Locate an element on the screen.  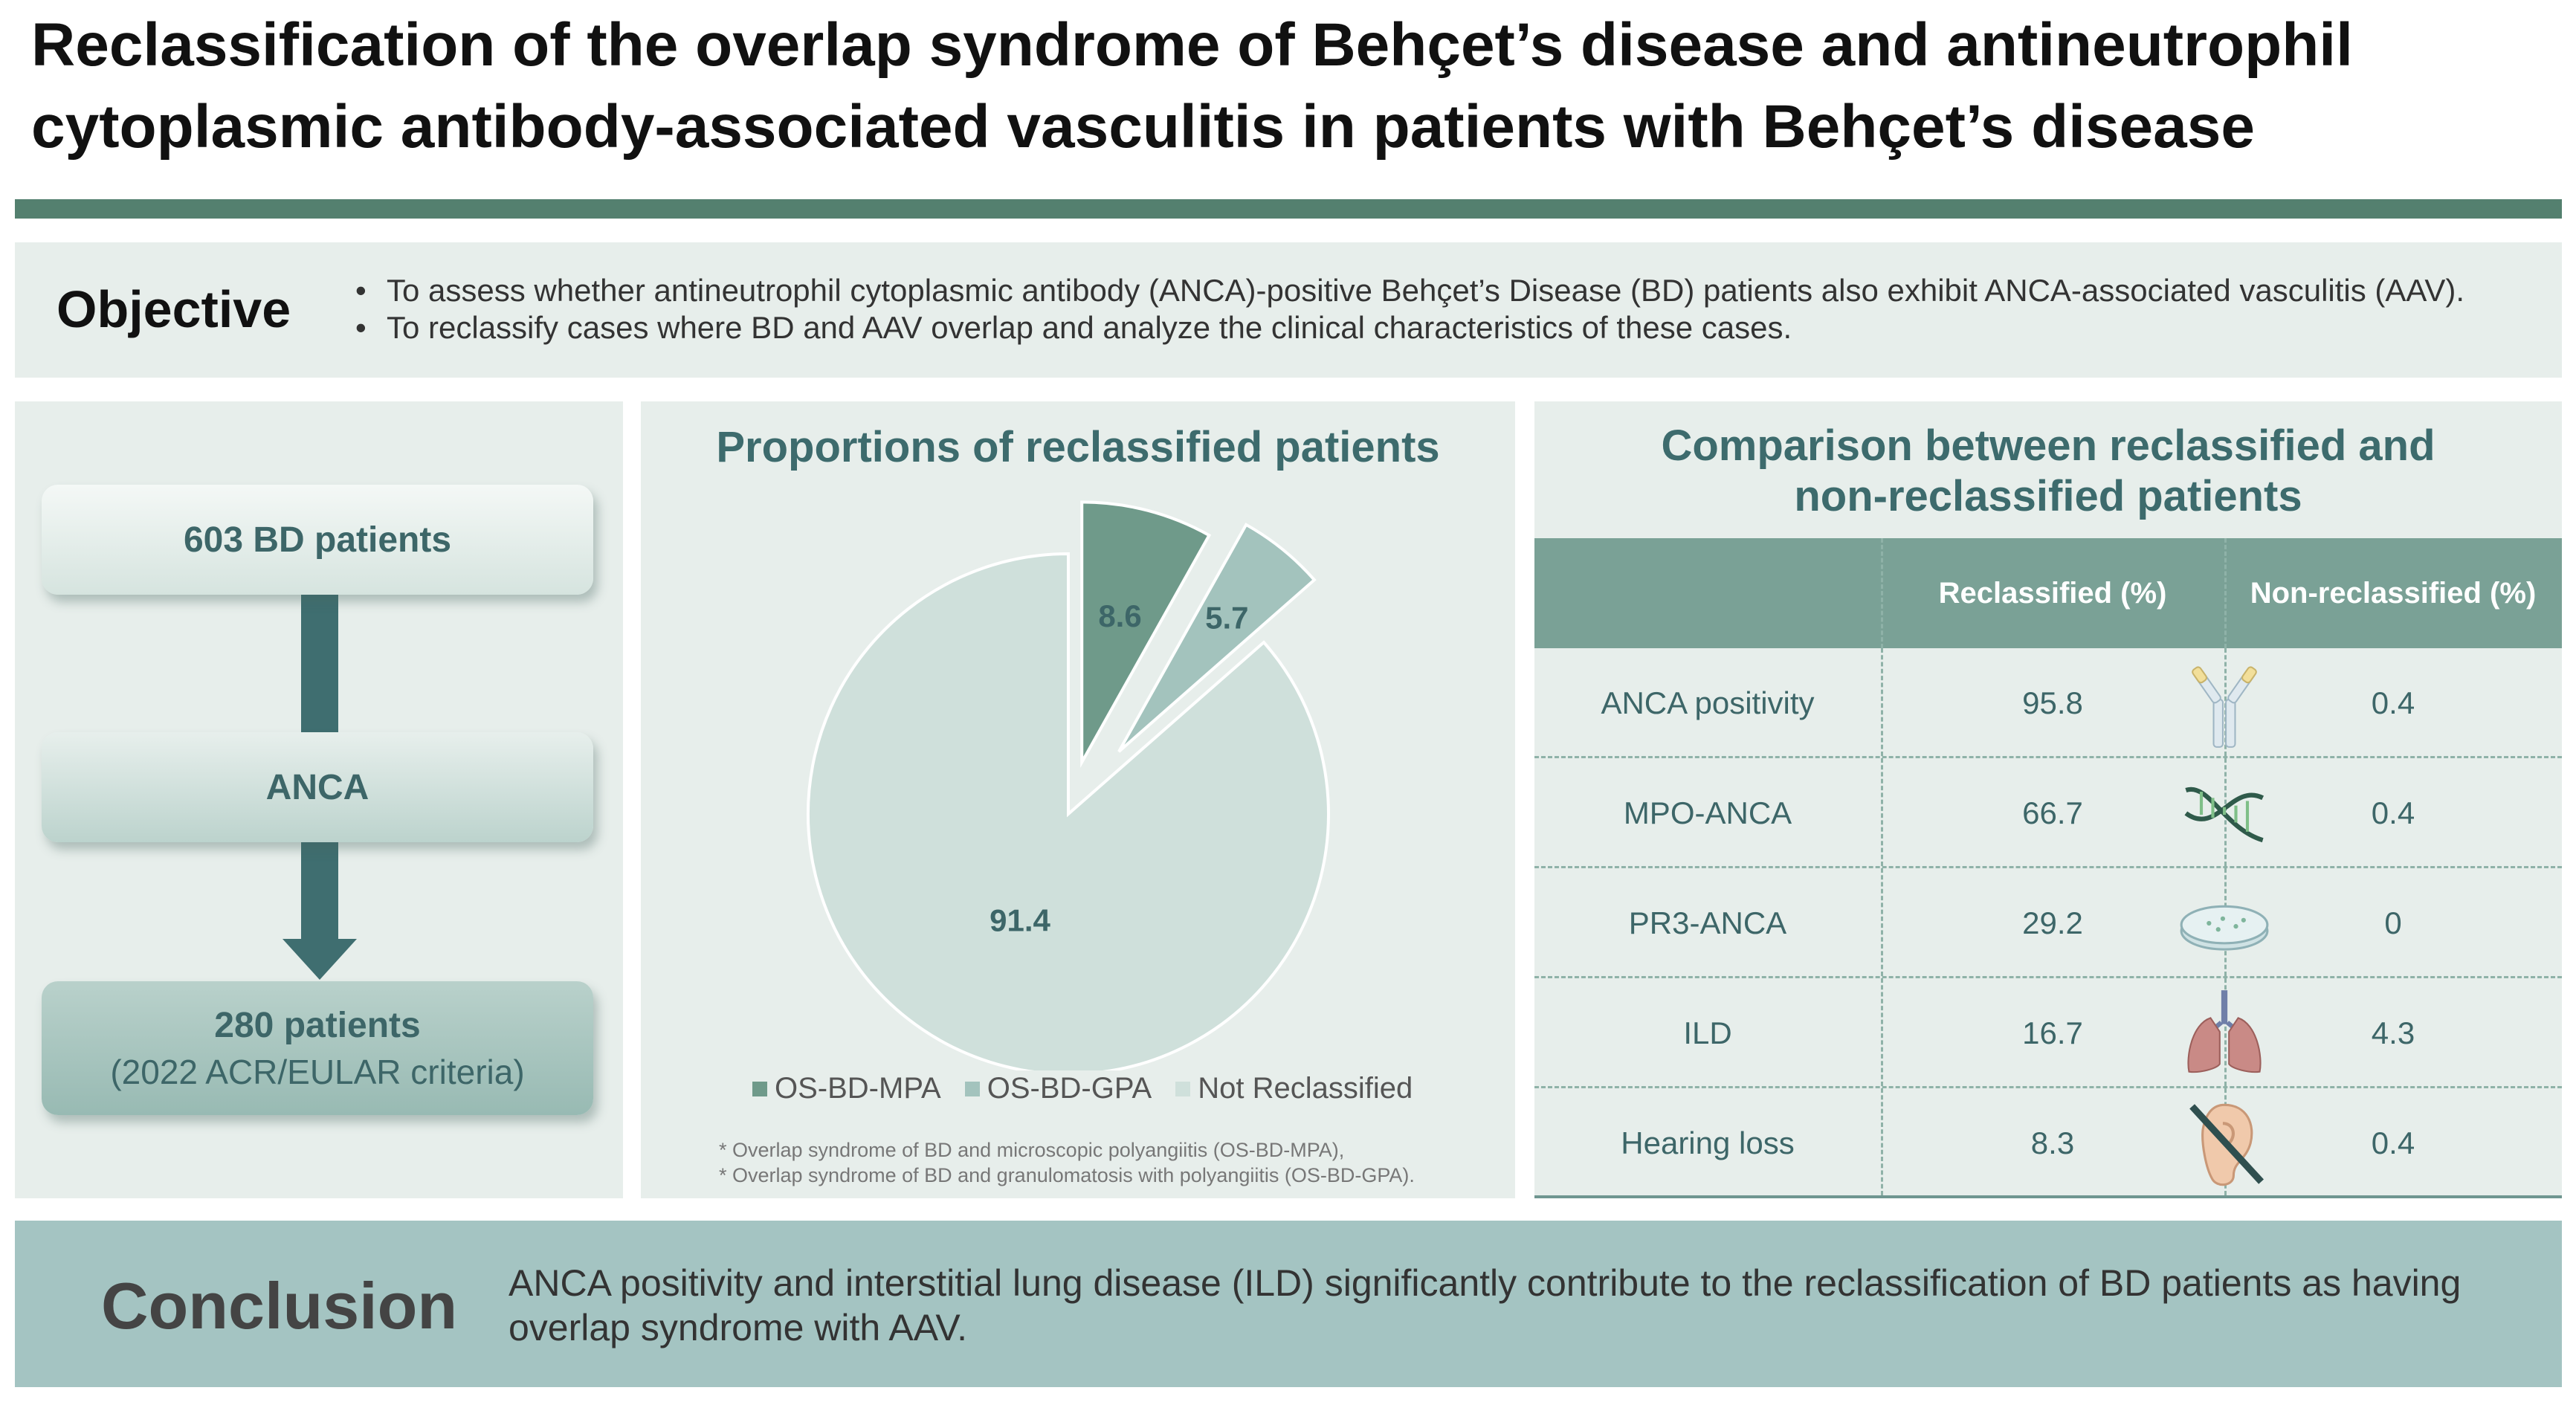
legend-item: OS-BD-MPA is located at coordinates (846, 1088).